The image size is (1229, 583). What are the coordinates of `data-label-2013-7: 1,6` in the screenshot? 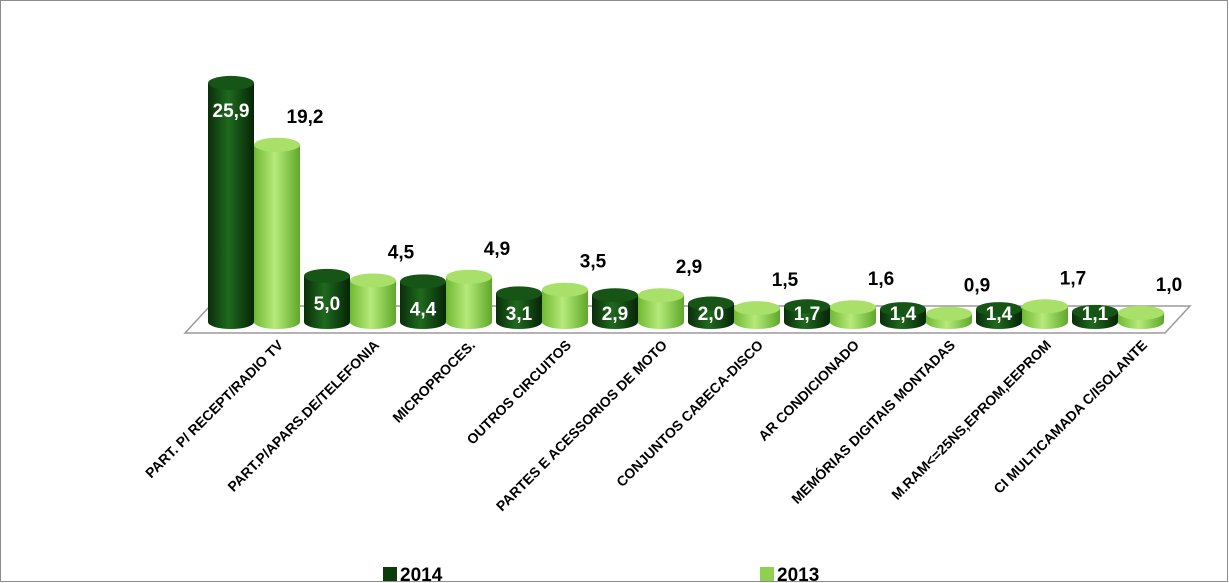 It's located at (881, 279).